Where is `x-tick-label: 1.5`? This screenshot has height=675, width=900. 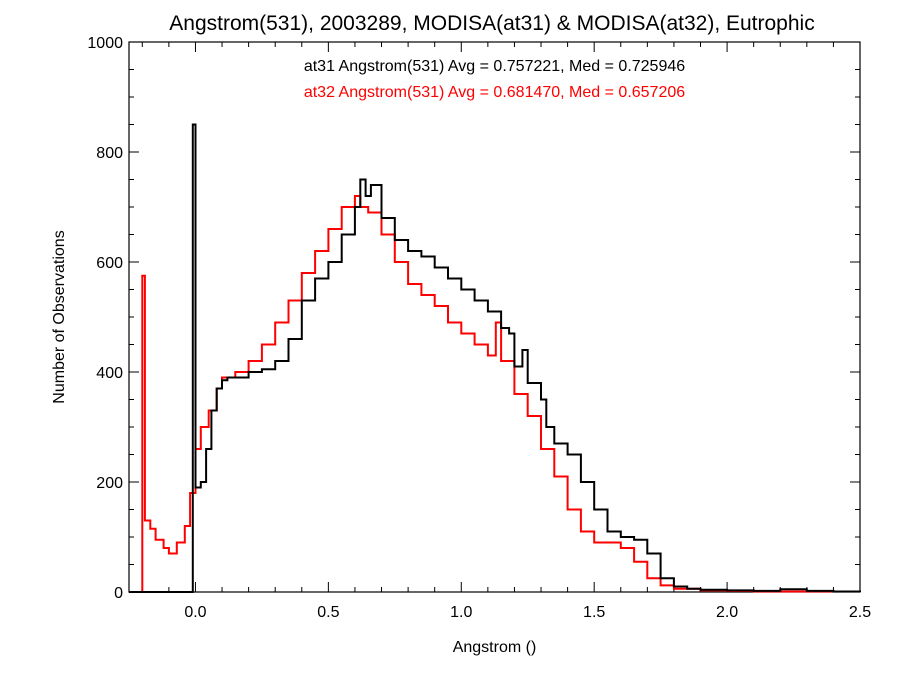
x-tick-label: 1.5 is located at coordinates (594, 612).